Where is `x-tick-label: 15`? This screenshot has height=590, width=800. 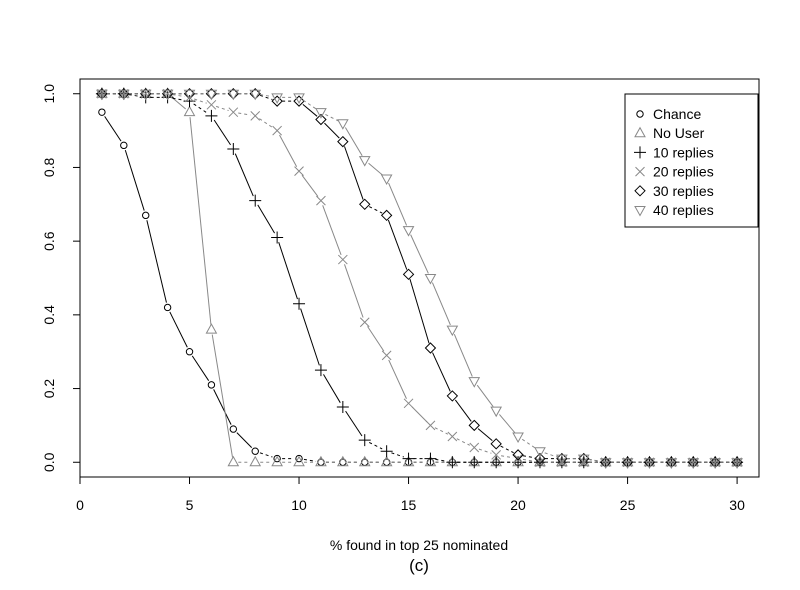 x-tick-label: 15 is located at coordinates (409, 505).